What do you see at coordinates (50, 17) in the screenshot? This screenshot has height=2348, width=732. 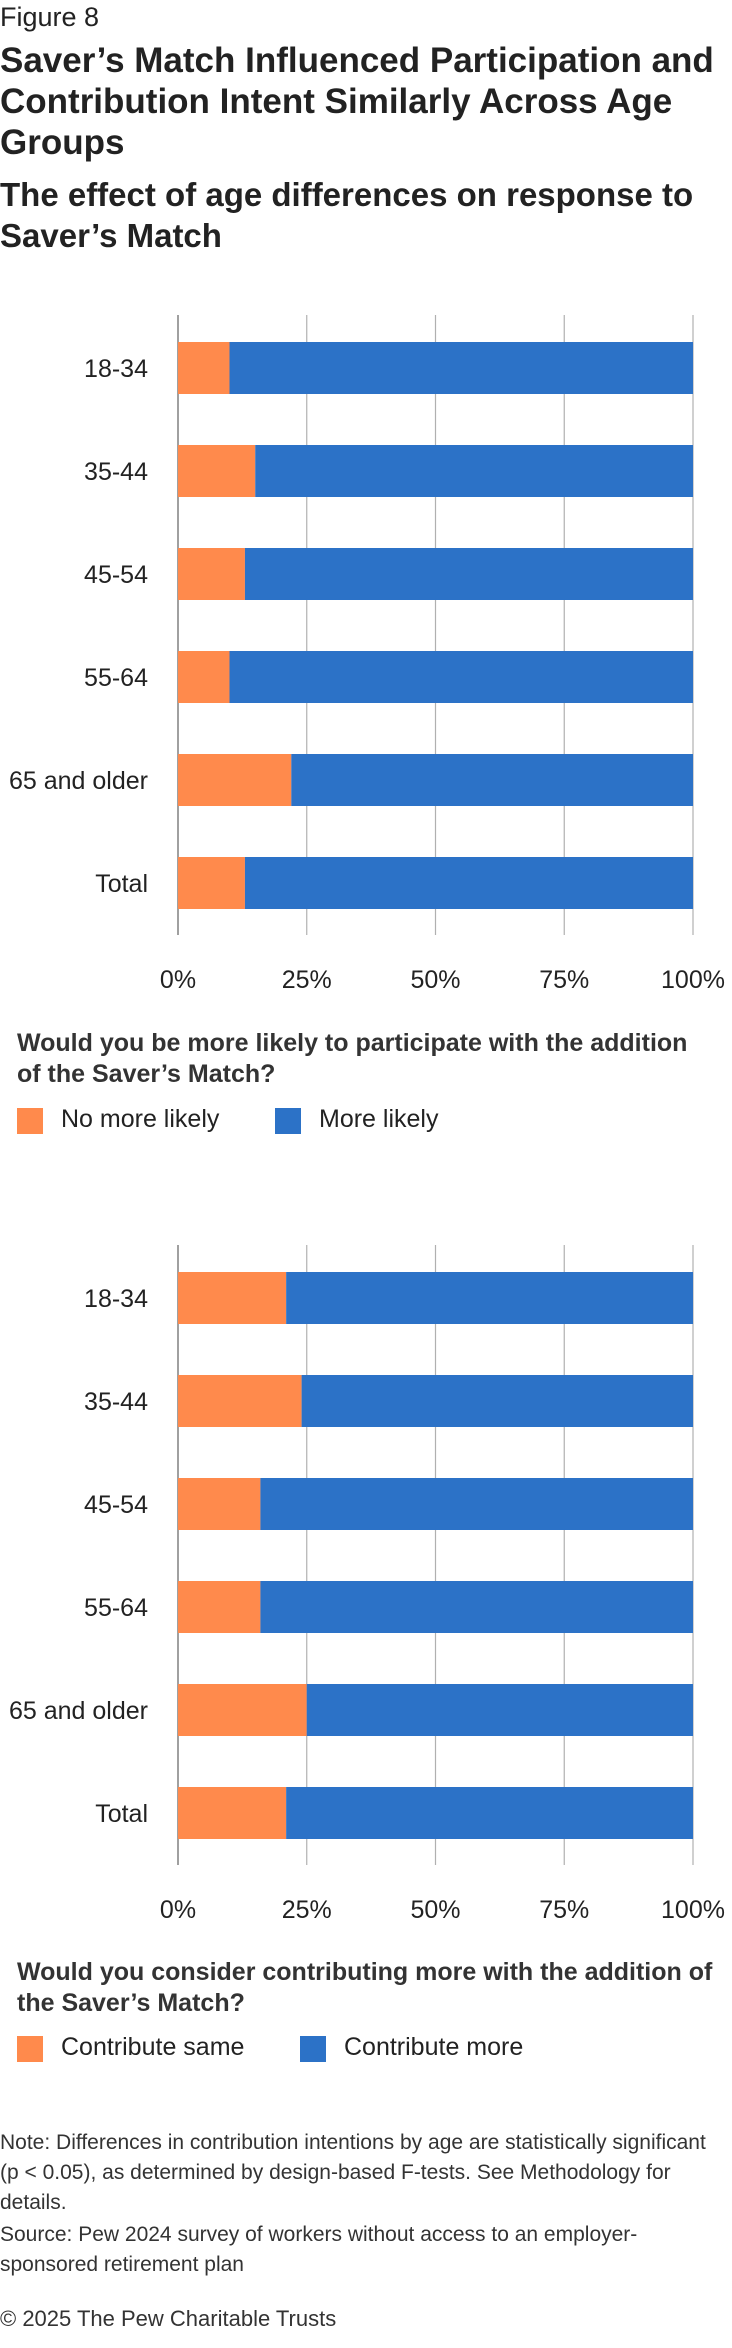 I see `figure-label: Figure 8` at bounding box center [50, 17].